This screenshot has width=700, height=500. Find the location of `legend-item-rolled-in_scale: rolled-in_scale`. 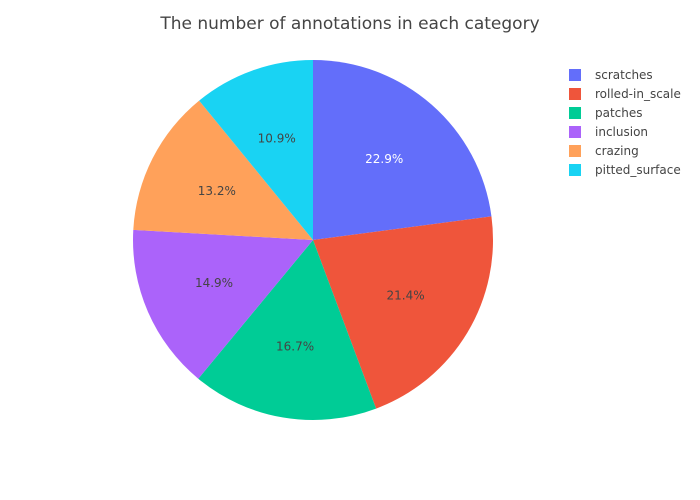

legend-item-rolled-in_scale: rolled-in_scale is located at coordinates (625, 94).